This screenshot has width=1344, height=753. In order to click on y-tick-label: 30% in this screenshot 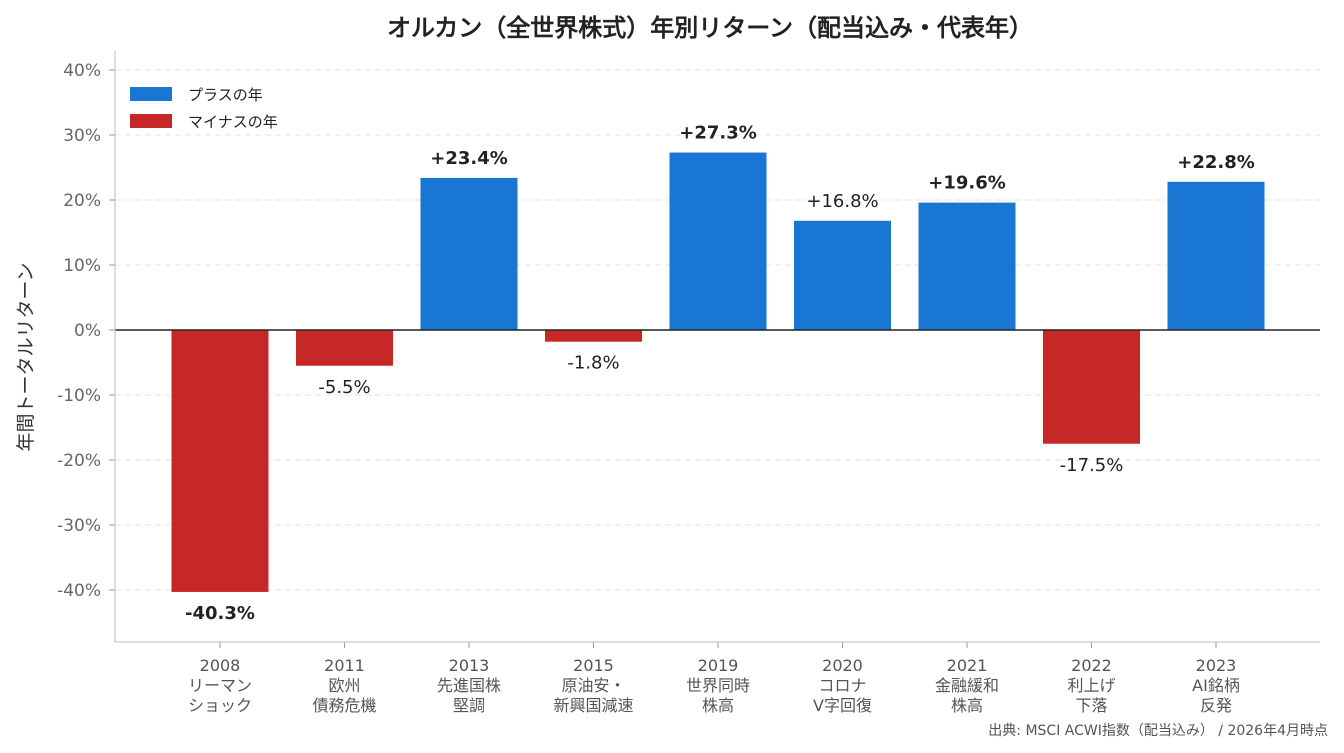, I will do `click(82, 136)`.